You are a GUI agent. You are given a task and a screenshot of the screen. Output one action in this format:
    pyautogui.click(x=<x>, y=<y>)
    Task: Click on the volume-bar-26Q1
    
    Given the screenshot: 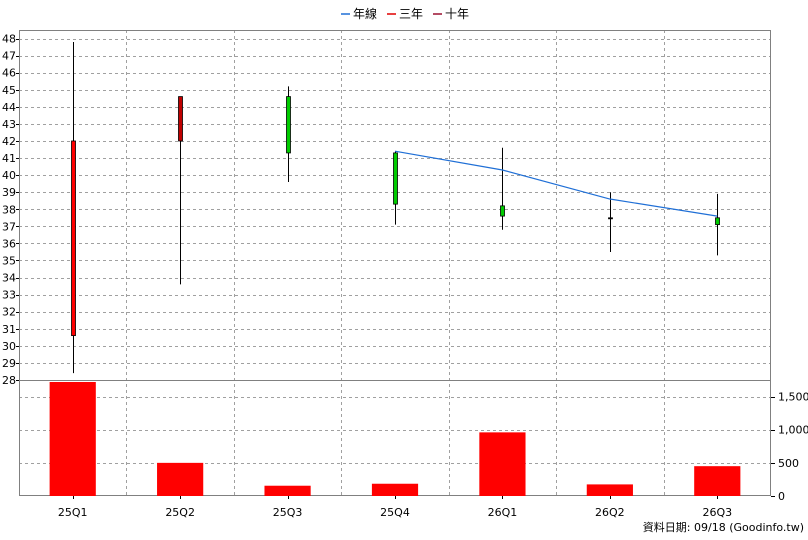 What is the action you would take?
    pyautogui.click(x=502, y=464)
    